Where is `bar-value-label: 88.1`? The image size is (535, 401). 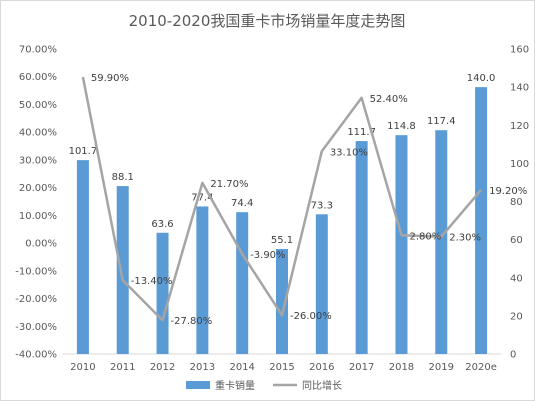
bar-value-label: 88.1 is located at coordinates (123, 177).